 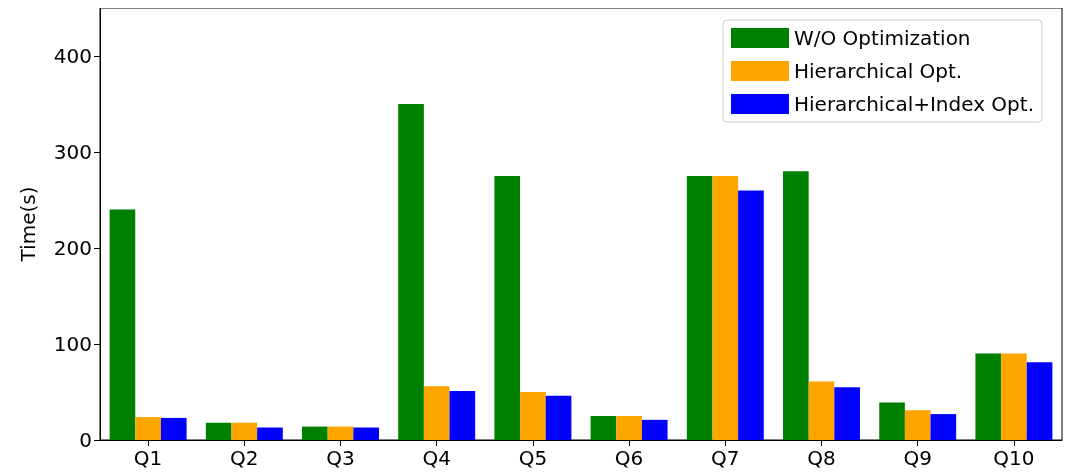 What do you see at coordinates (72, 56) in the screenshot?
I see `y-tick-label: 400` at bounding box center [72, 56].